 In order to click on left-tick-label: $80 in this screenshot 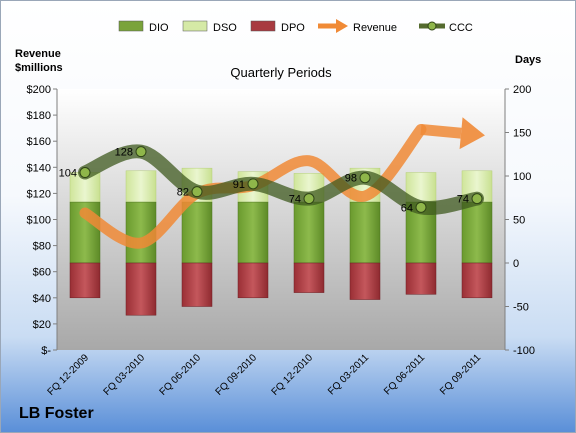, I will do `click(42, 247)`.